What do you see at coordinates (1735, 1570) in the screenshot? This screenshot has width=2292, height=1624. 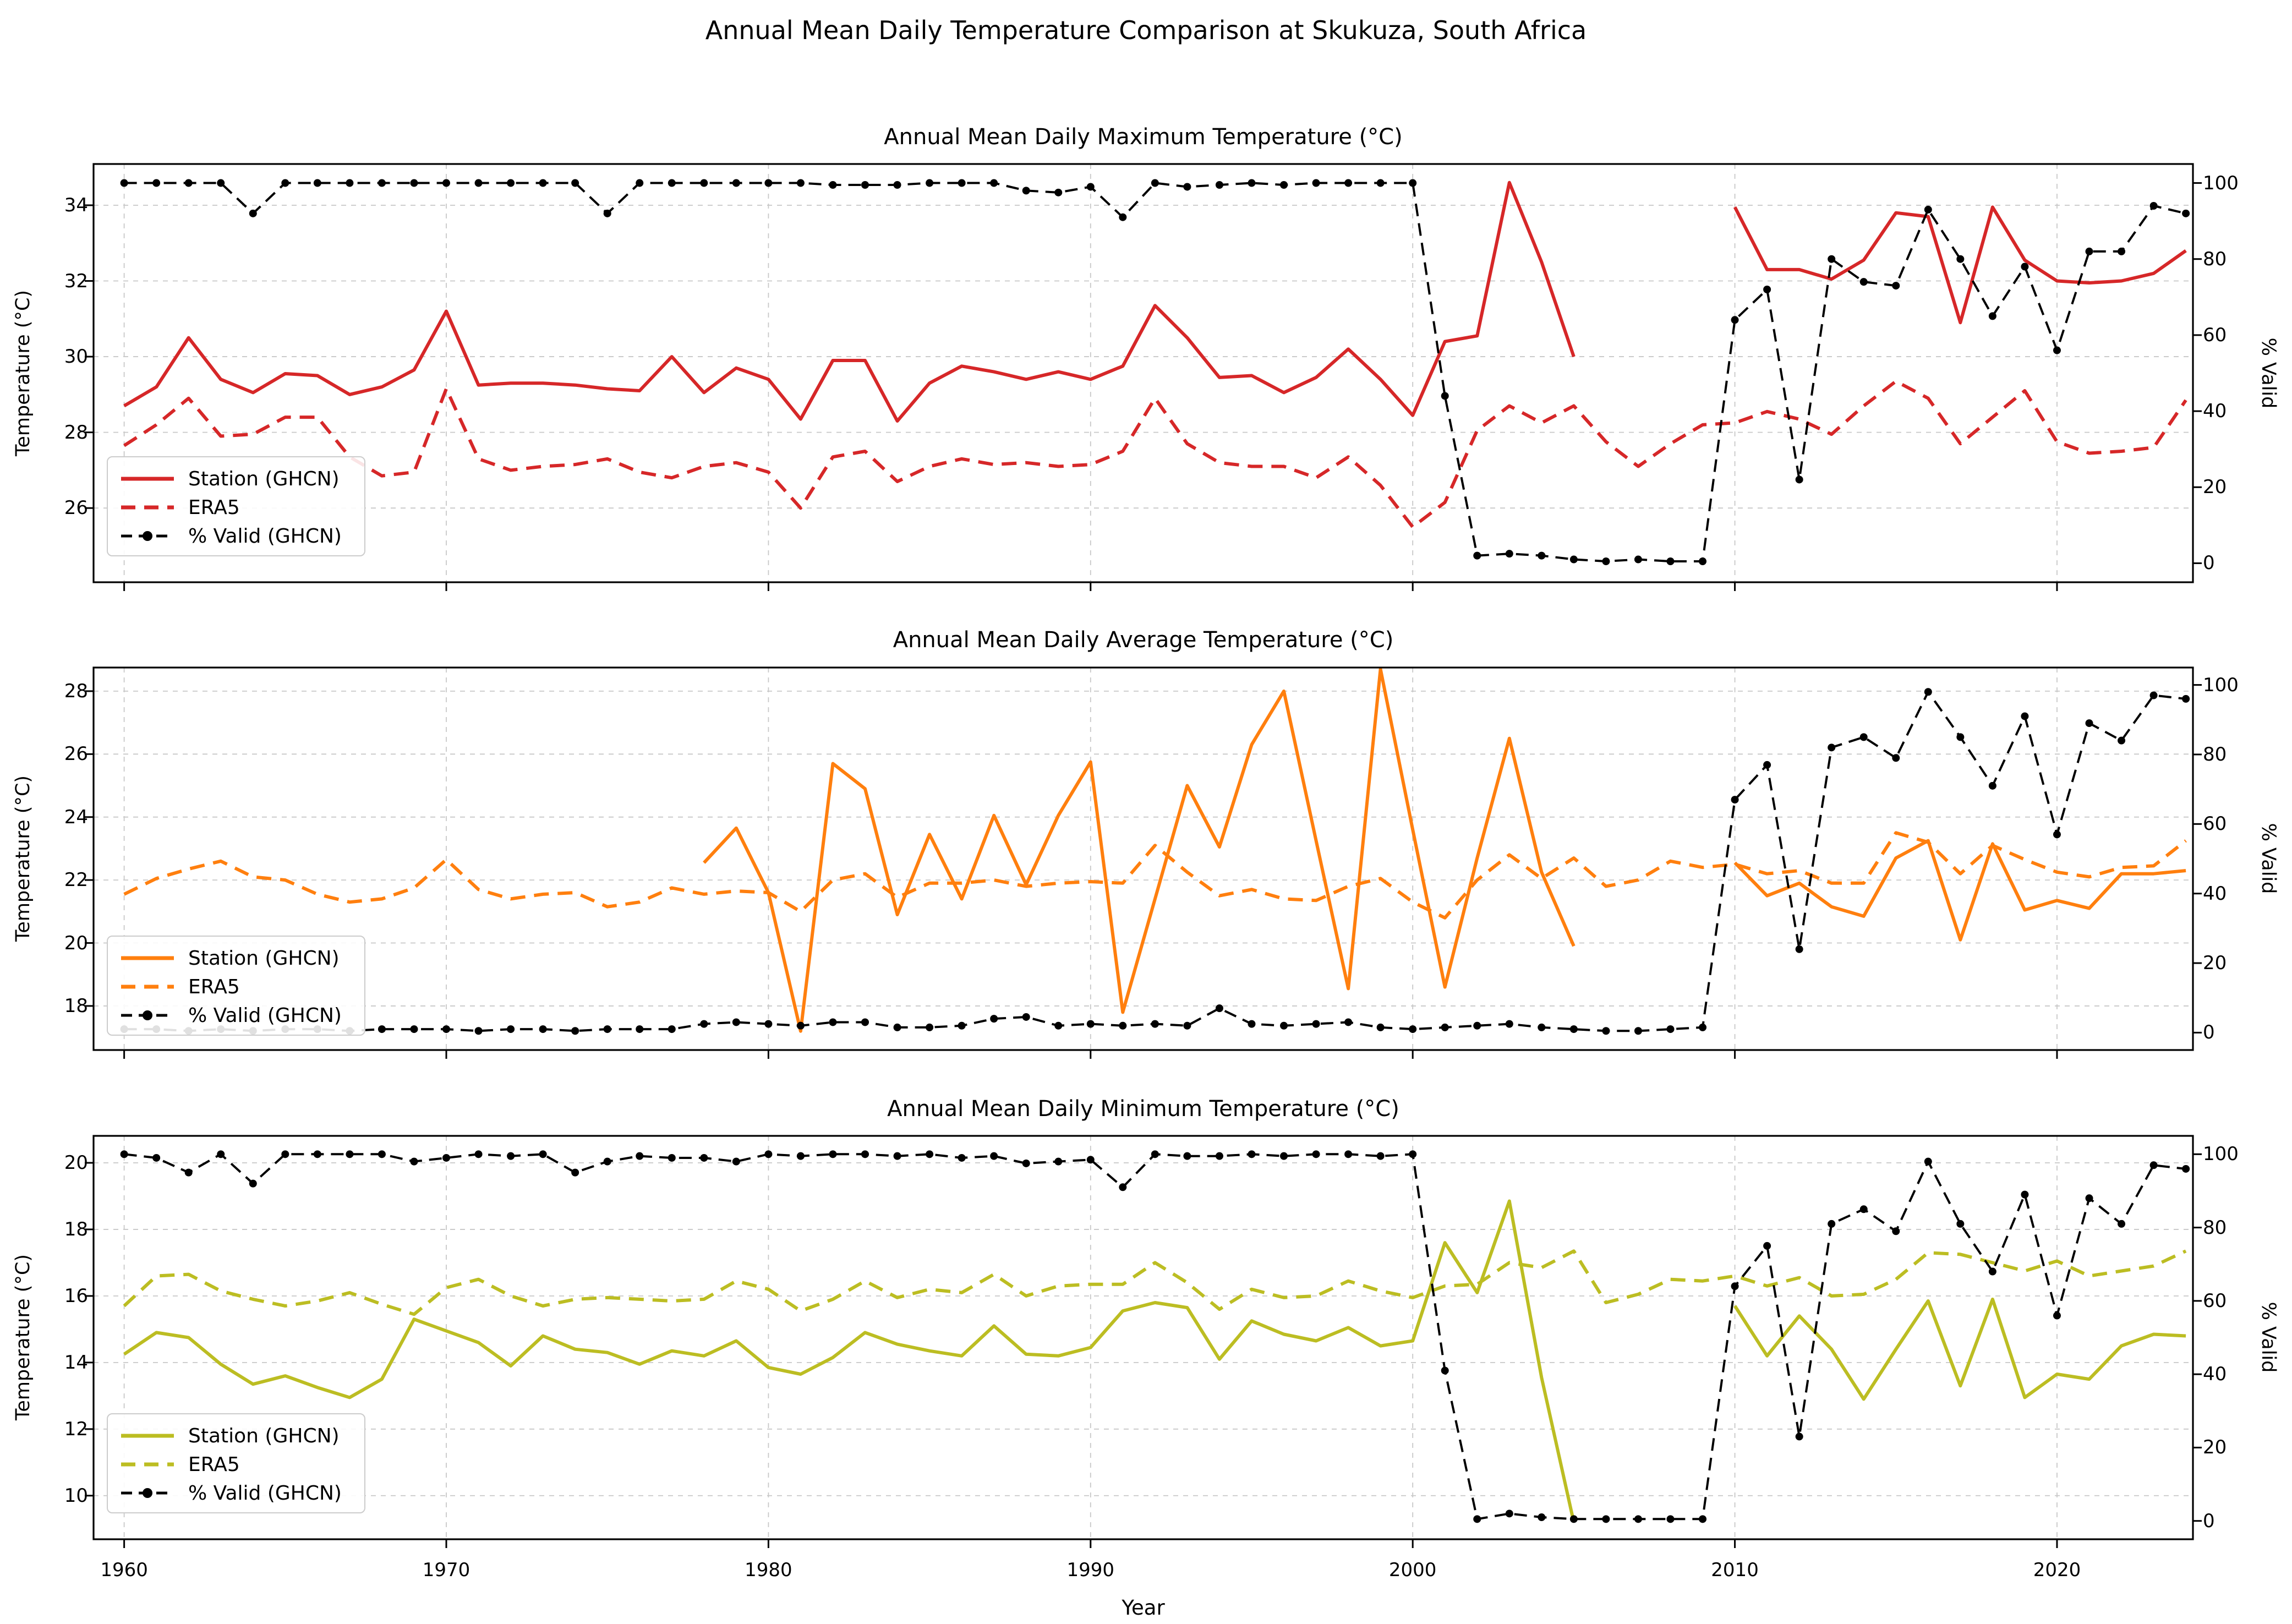 I see `x-tick-label: 2010` at bounding box center [1735, 1570].